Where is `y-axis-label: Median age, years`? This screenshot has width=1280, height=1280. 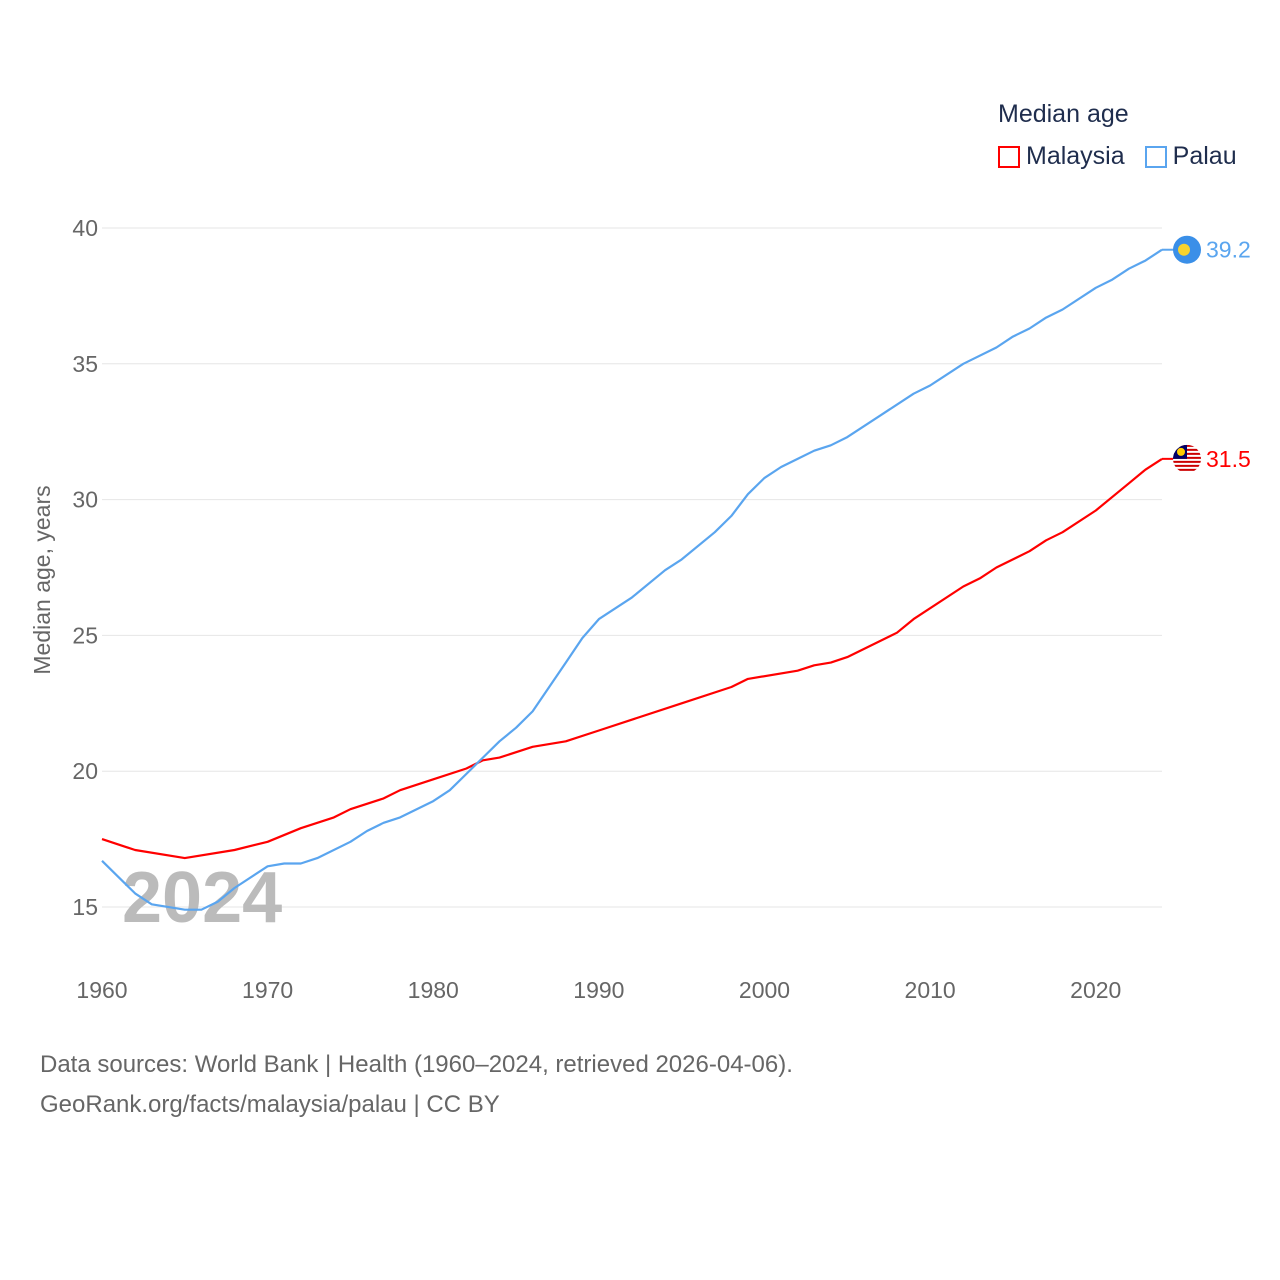 y-axis-label: Median age, years is located at coordinates (42, 579).